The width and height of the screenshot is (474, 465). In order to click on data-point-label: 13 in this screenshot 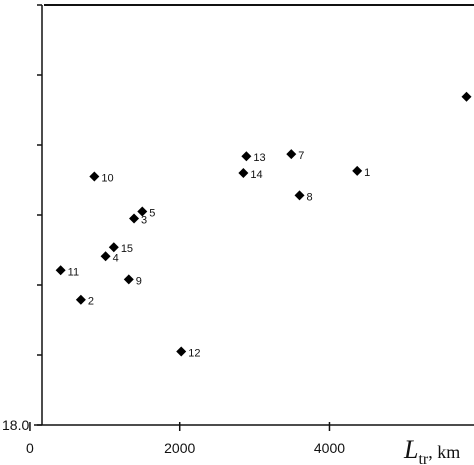, I will do `click(259, 158)`.